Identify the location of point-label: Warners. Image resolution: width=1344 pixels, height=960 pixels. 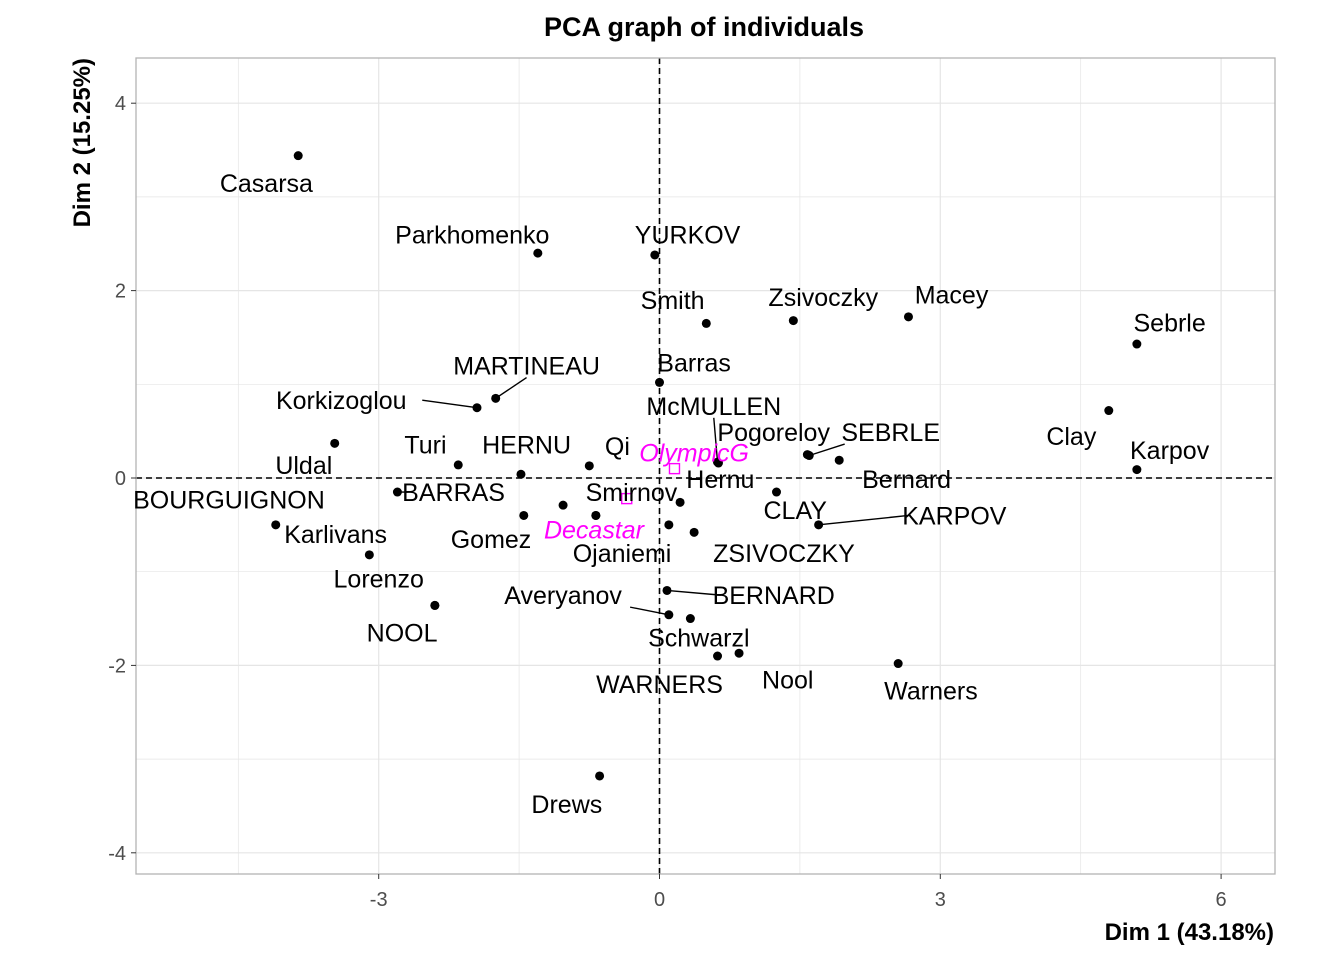
(931, 692).